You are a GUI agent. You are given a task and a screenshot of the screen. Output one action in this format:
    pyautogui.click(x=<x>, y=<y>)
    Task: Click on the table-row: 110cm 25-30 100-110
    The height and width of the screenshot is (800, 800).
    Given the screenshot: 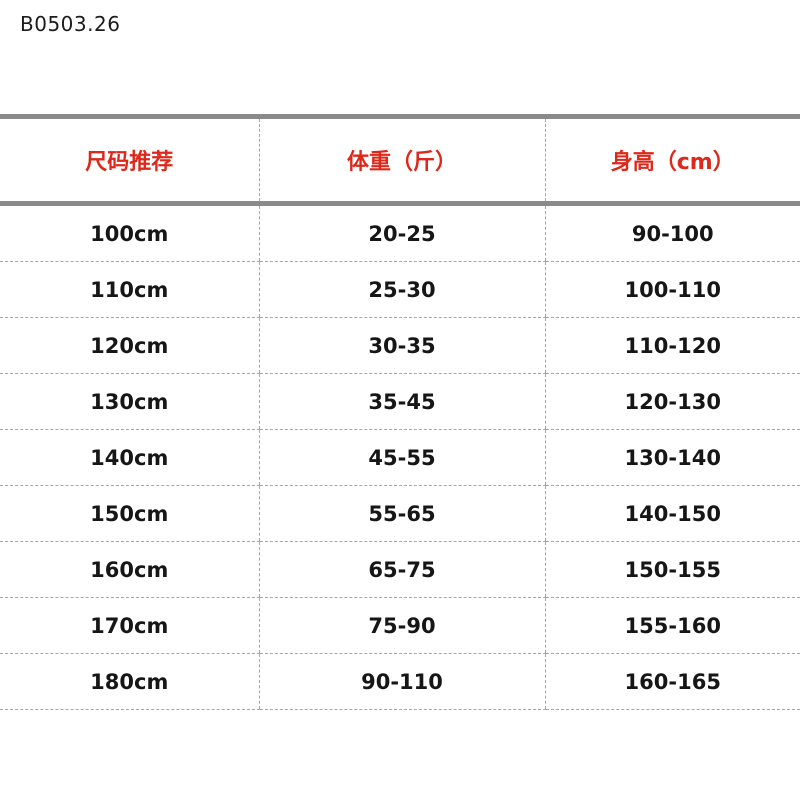 What is the action you would take?
    pyautogui.click(x=400, y=289)
    